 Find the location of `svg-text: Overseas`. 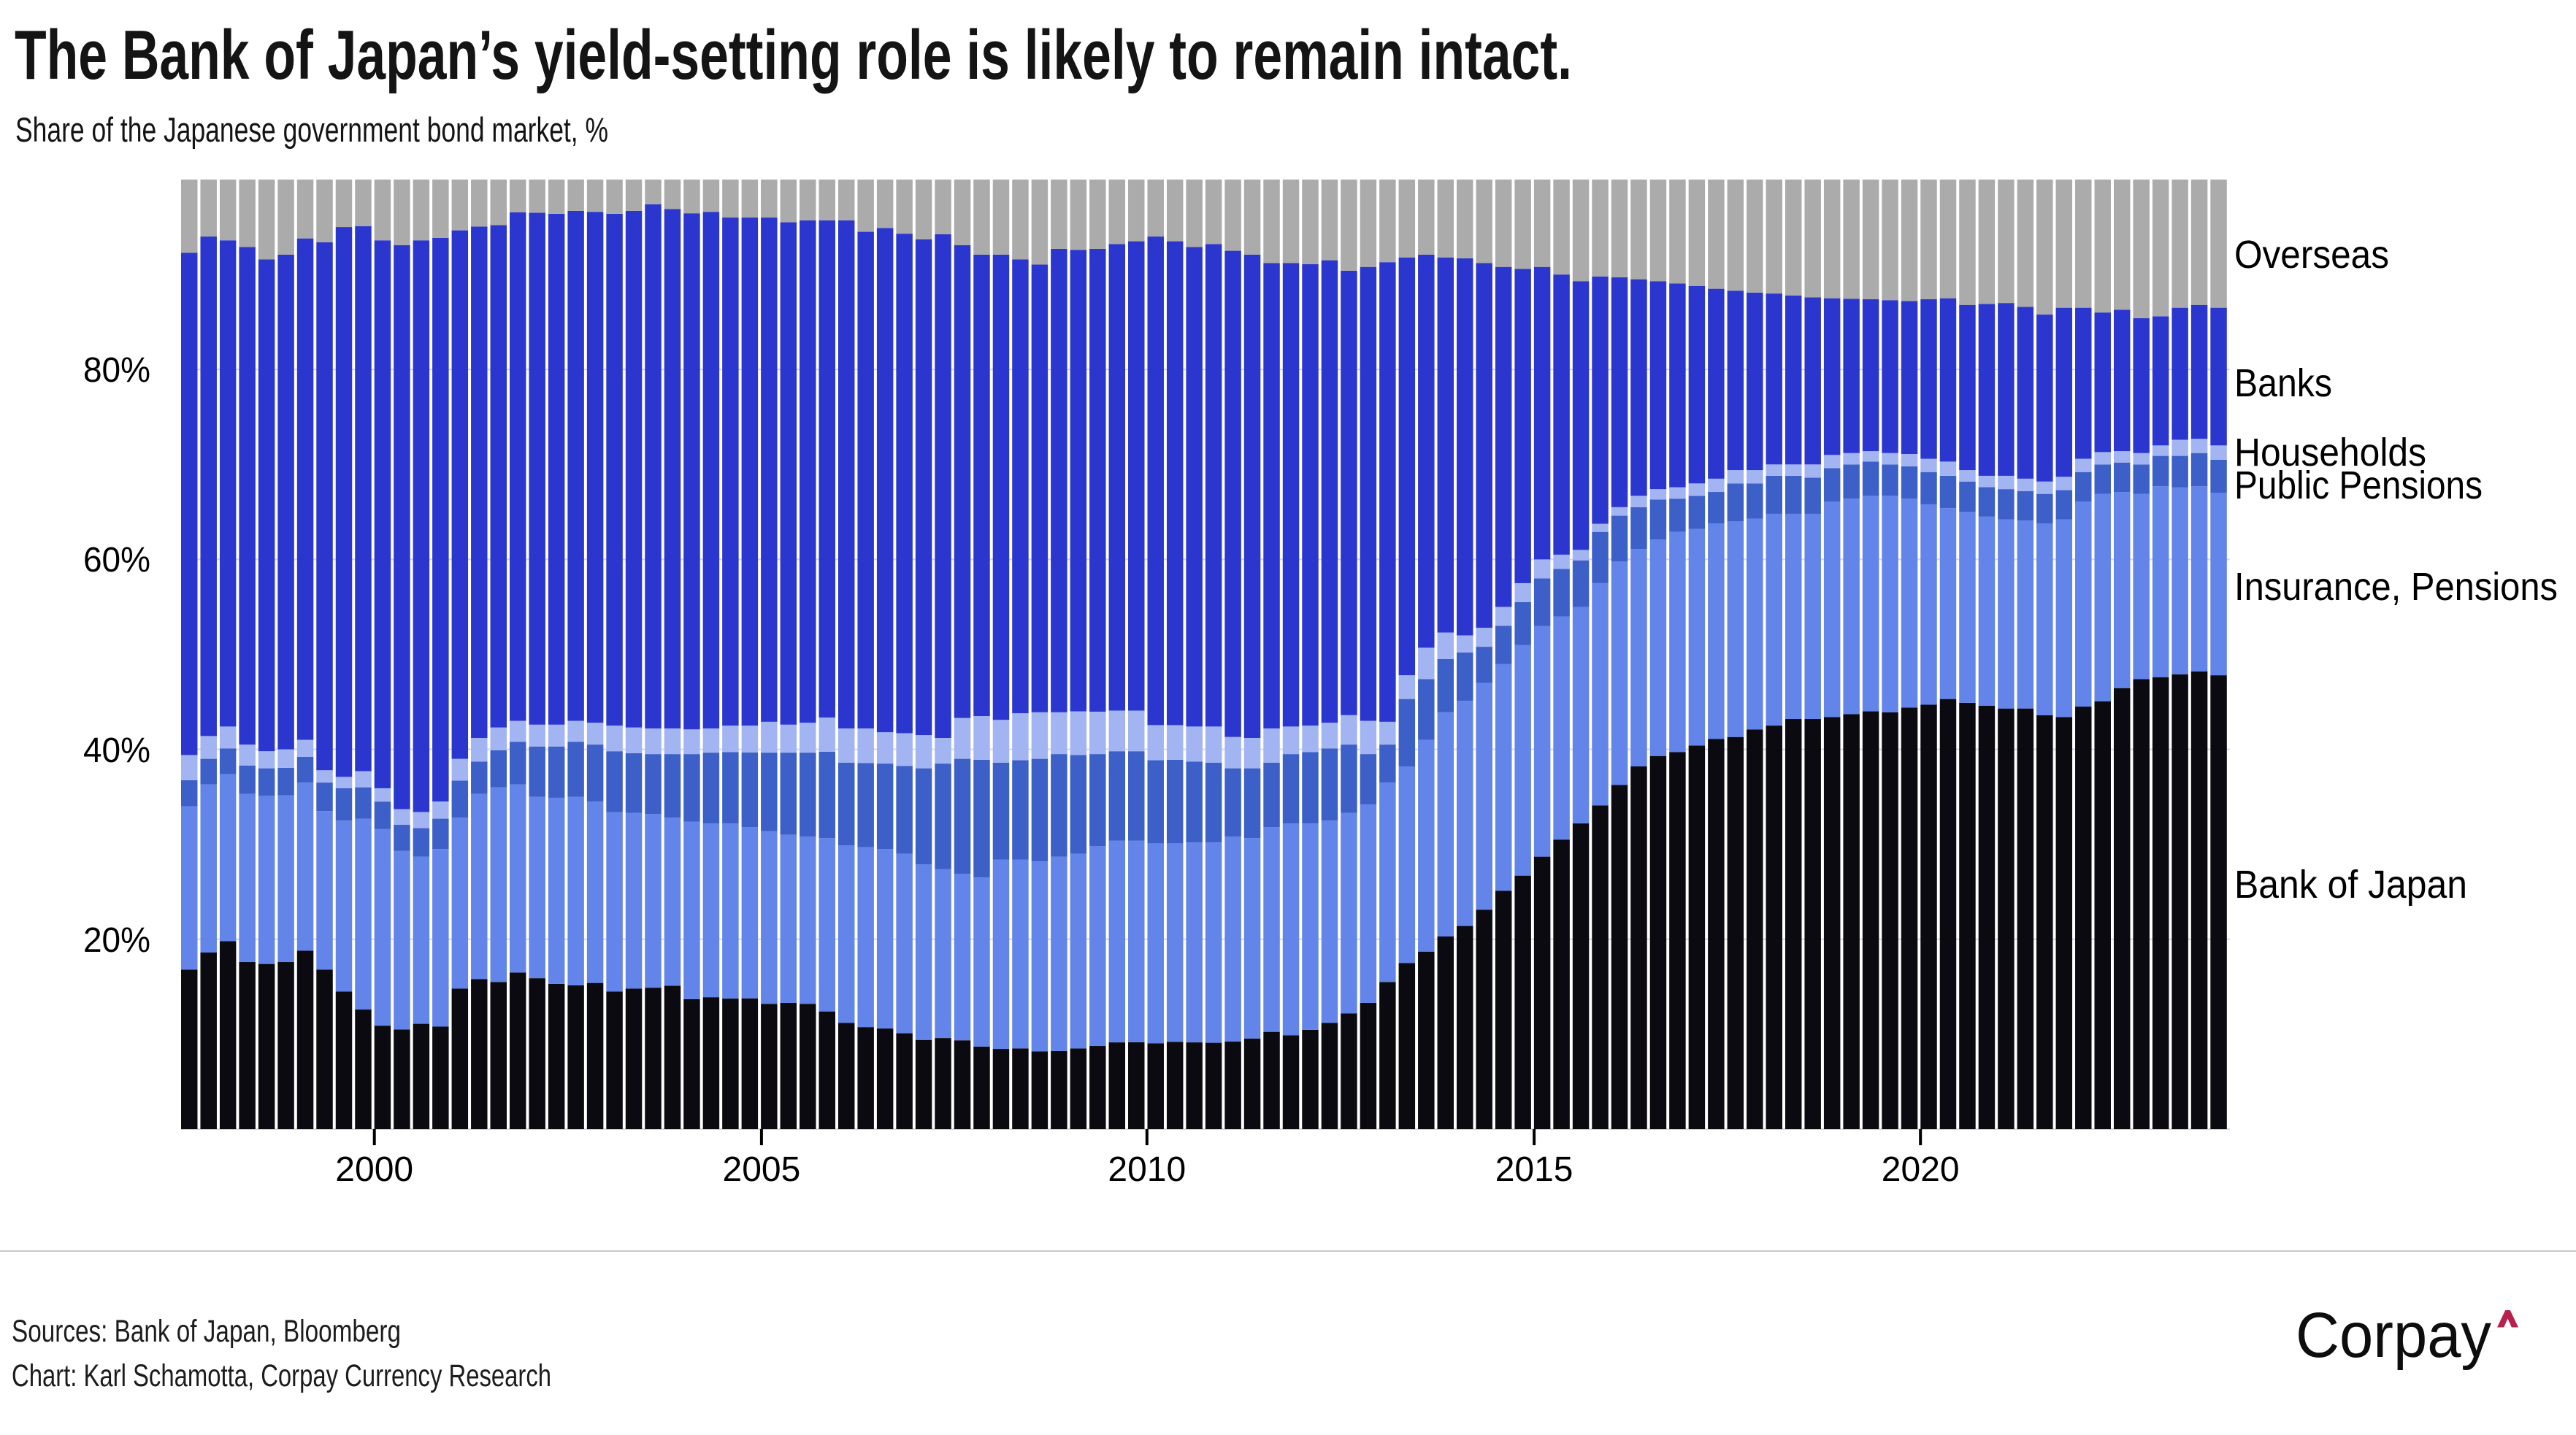

svg-text: Overseas is located at coordinates (2311, 255).